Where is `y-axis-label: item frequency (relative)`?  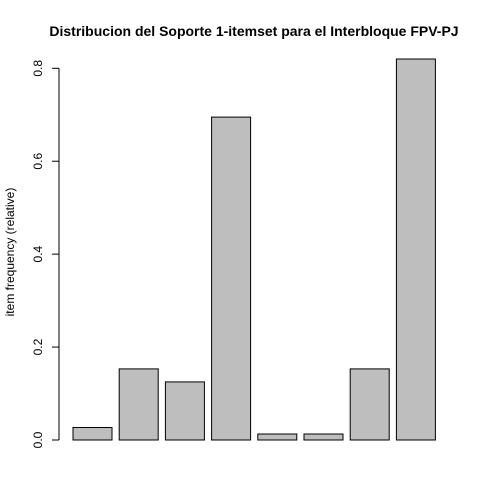 y-axis-label: item frequency (relative) is located at coordinates (10, 252).